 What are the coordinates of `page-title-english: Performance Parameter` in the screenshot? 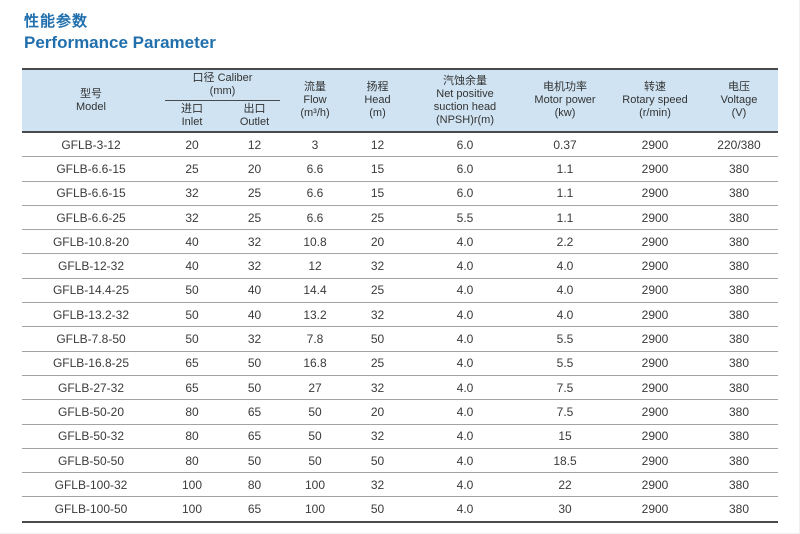 It's located at (120, 42).